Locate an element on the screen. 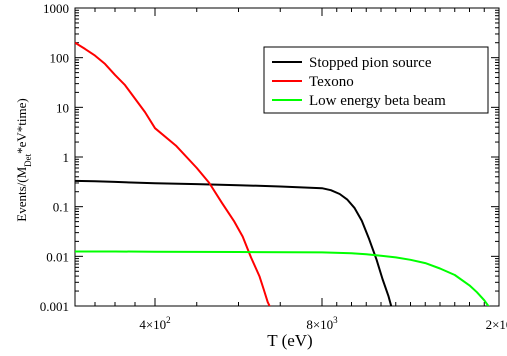 The height and width of the screenshot is (356, 507). legend-label-3: Low energy beta beam is located at coordinates (377, 101).